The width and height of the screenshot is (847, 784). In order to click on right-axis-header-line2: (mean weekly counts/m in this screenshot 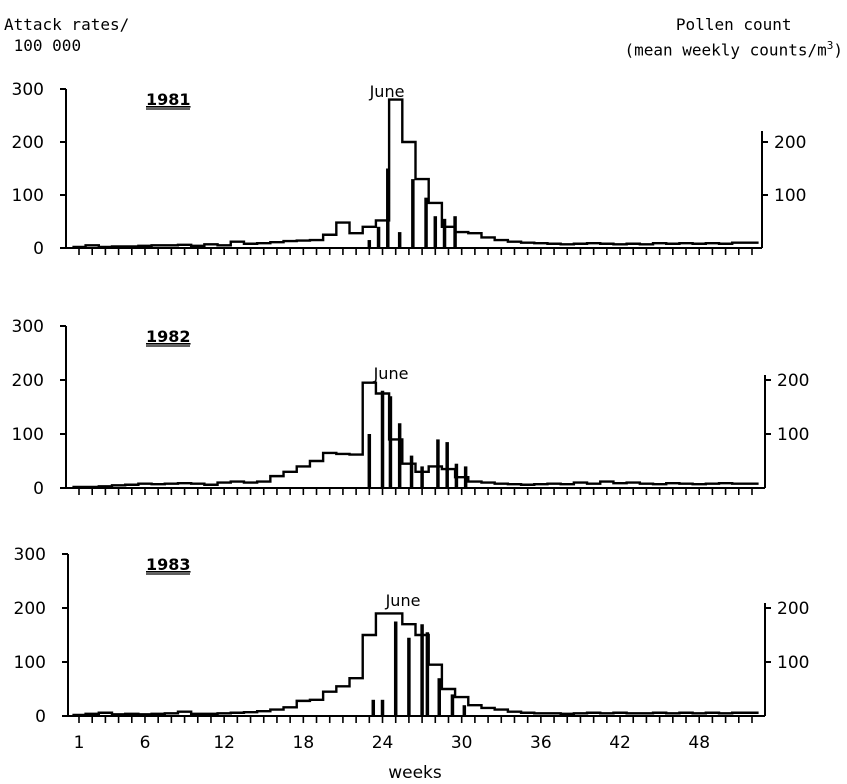, I will do `click(725, 50)`.